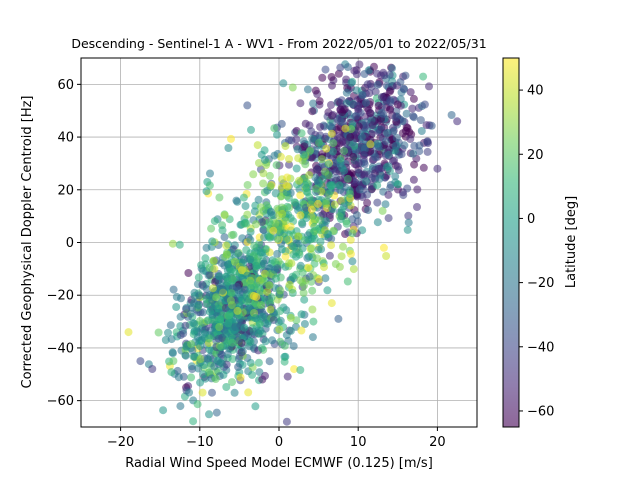  Describe the element at coordinates (70, 243) in the screenshot. I see `y-tick-label: 0` at that location.